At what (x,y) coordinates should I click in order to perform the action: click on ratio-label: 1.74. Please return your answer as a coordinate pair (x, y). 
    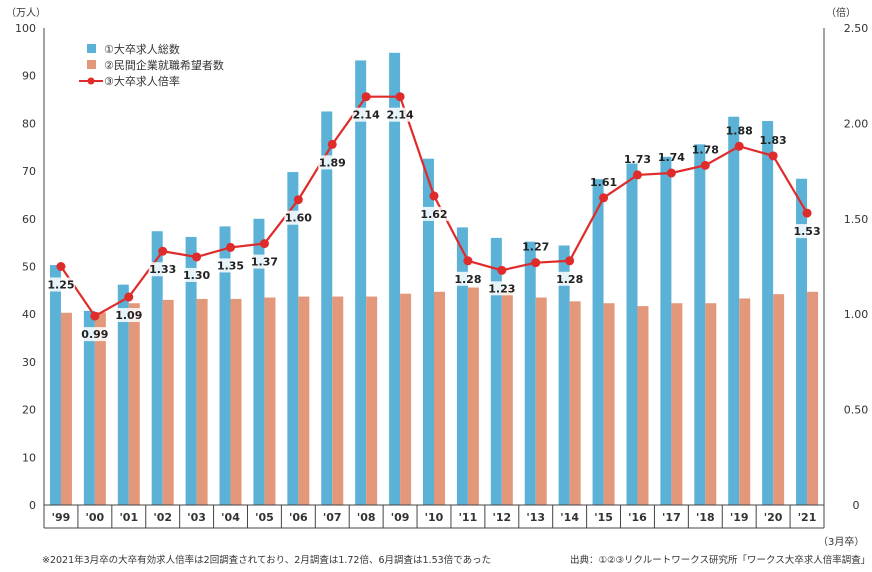
    Looking at the image, I should click on (671, 157).